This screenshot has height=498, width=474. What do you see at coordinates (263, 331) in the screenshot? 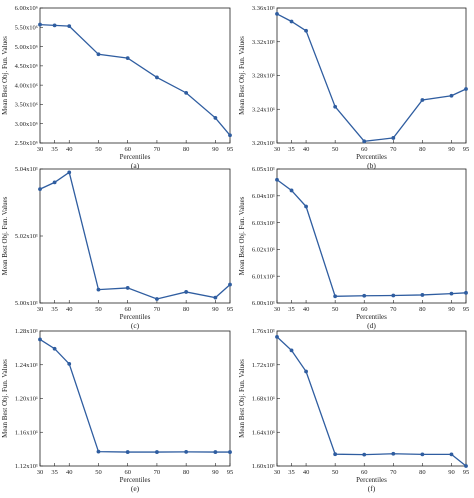
I see `y-tick-label: 1.76x10¹` at bounding box center [263, 331].